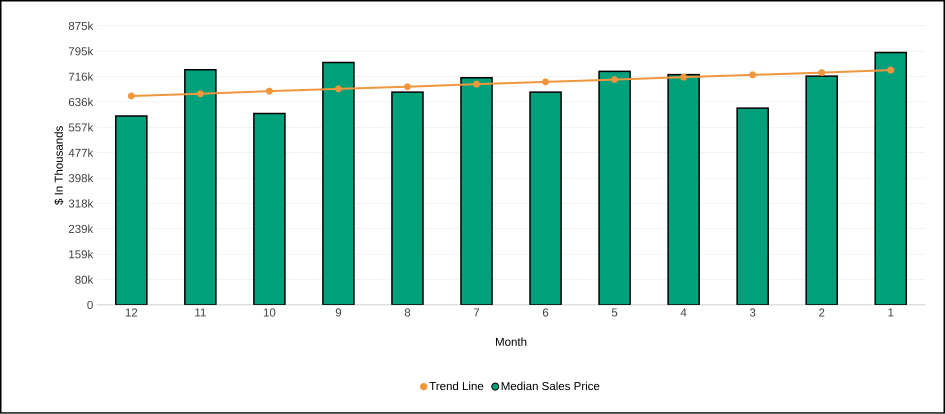  What do you see at coordinates (59, 166) in the screenshot?
I see `y-axis-title: $ In Thousands` at bounding box center [59, 166].